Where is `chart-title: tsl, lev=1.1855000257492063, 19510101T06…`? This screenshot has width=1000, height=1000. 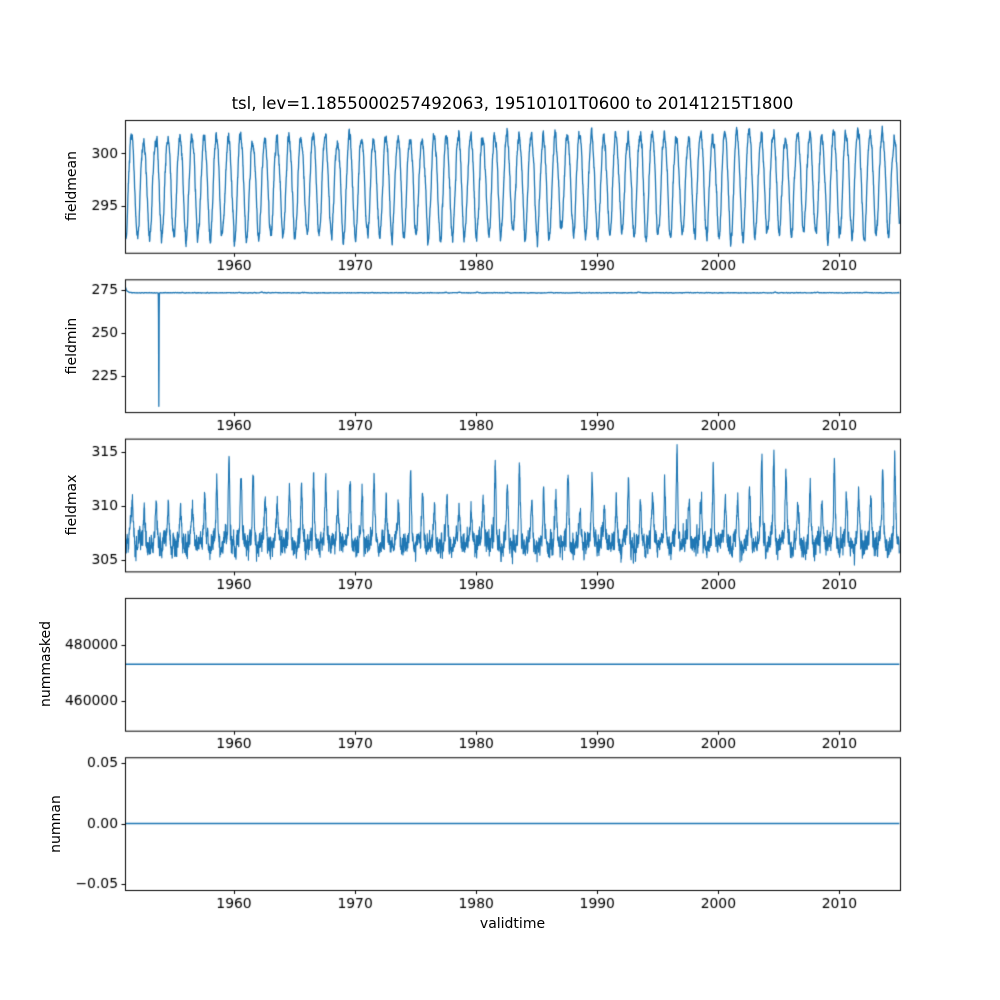 chart-title: tsl, lev=1.1855000257492063, 19510101T06… is located at coordinates (512, 103).